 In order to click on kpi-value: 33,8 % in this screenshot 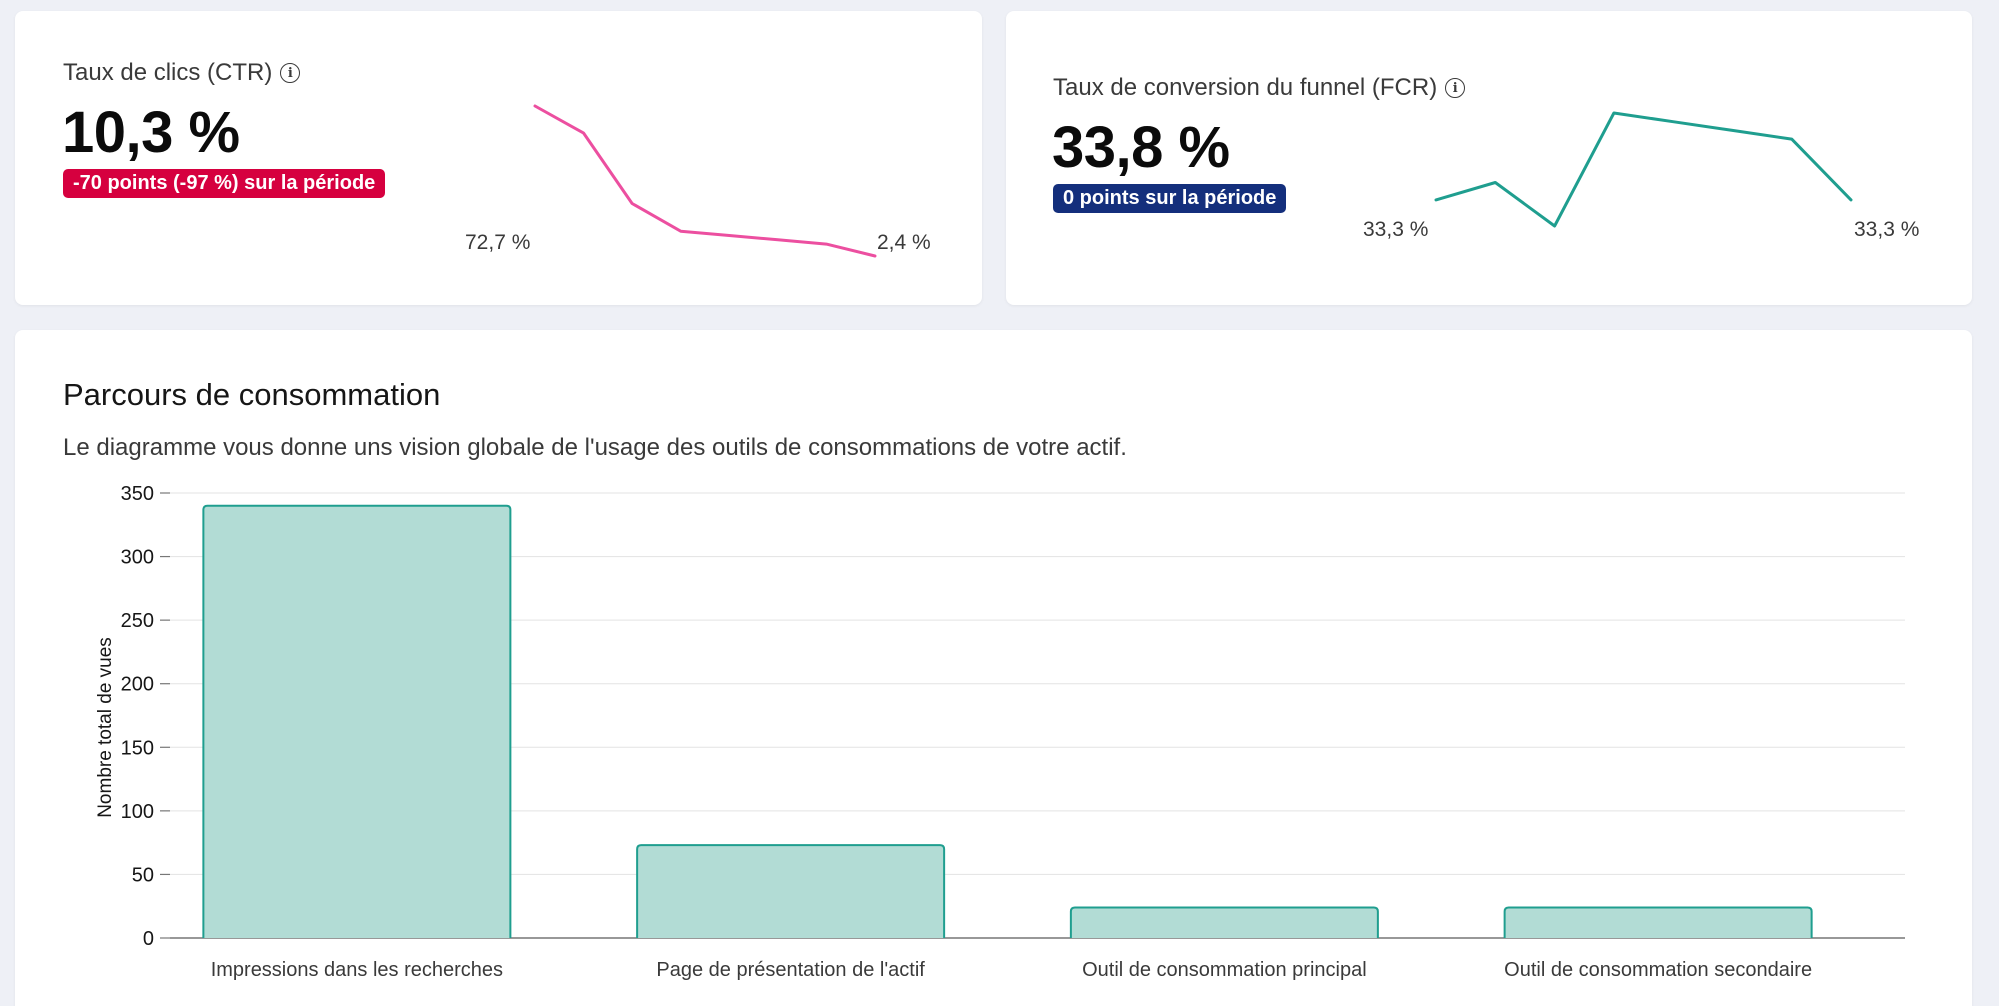, I will do `click(1141, 147)`.